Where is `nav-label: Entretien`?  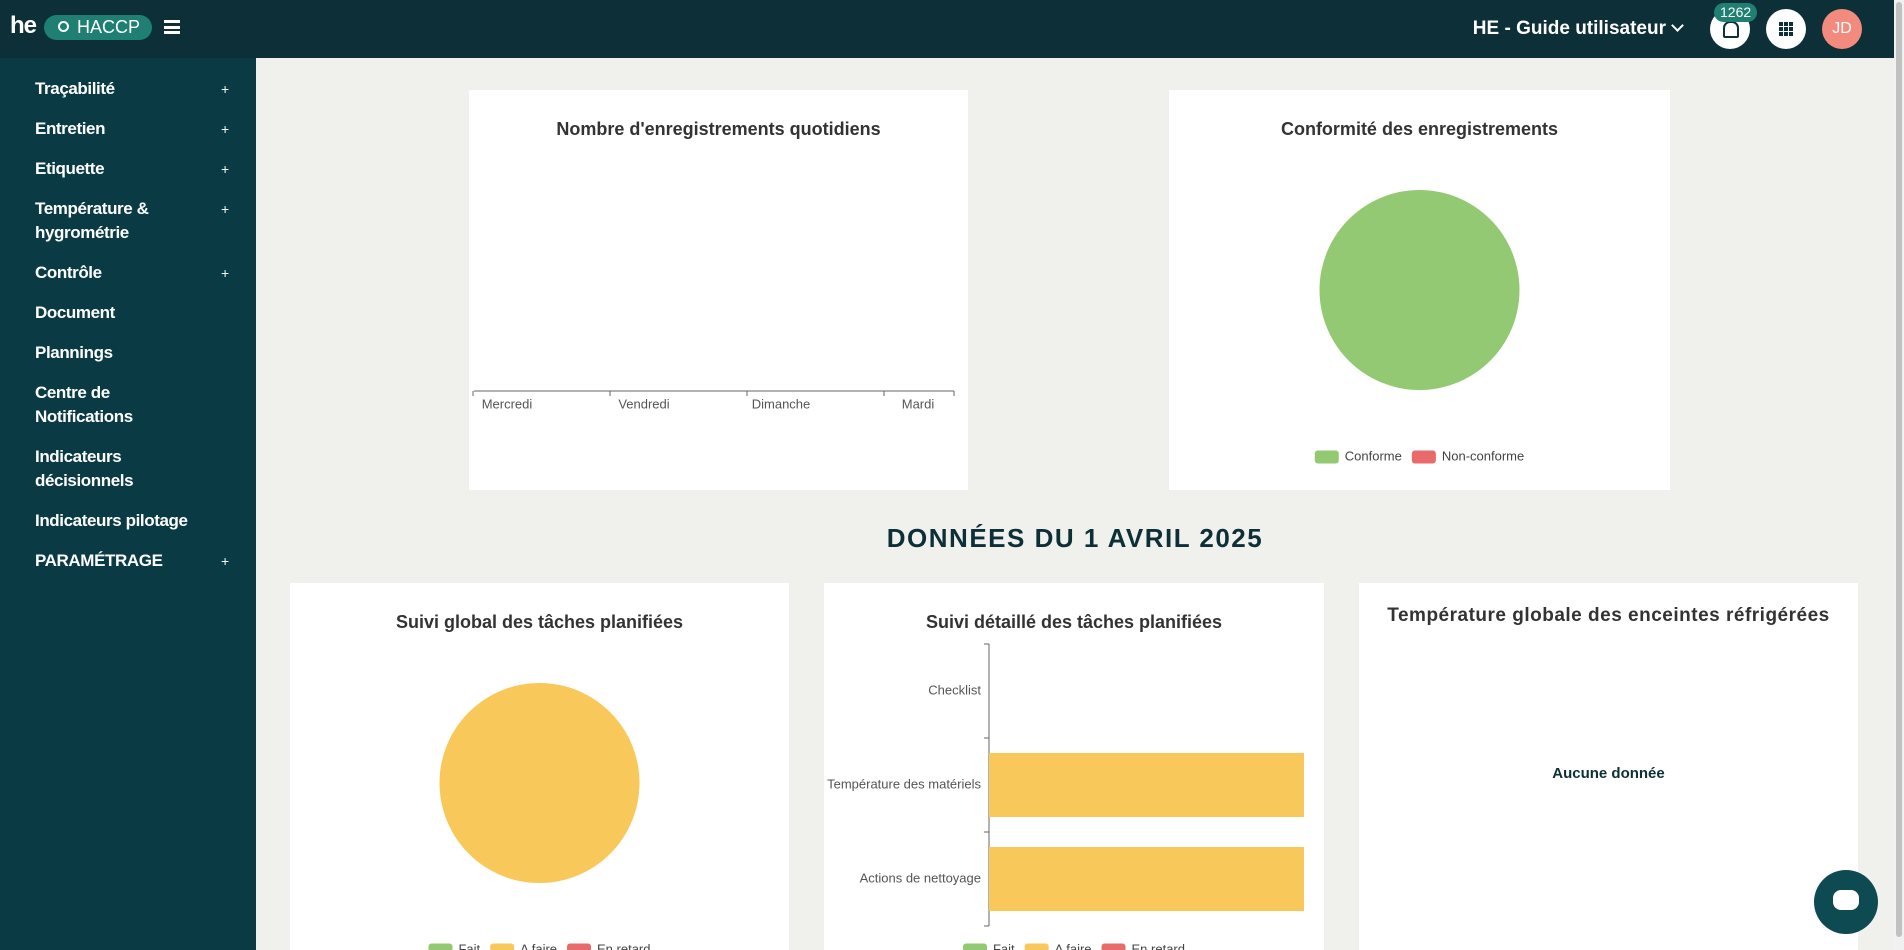 nav-label: Entretien is located at coordinates (70, 128).